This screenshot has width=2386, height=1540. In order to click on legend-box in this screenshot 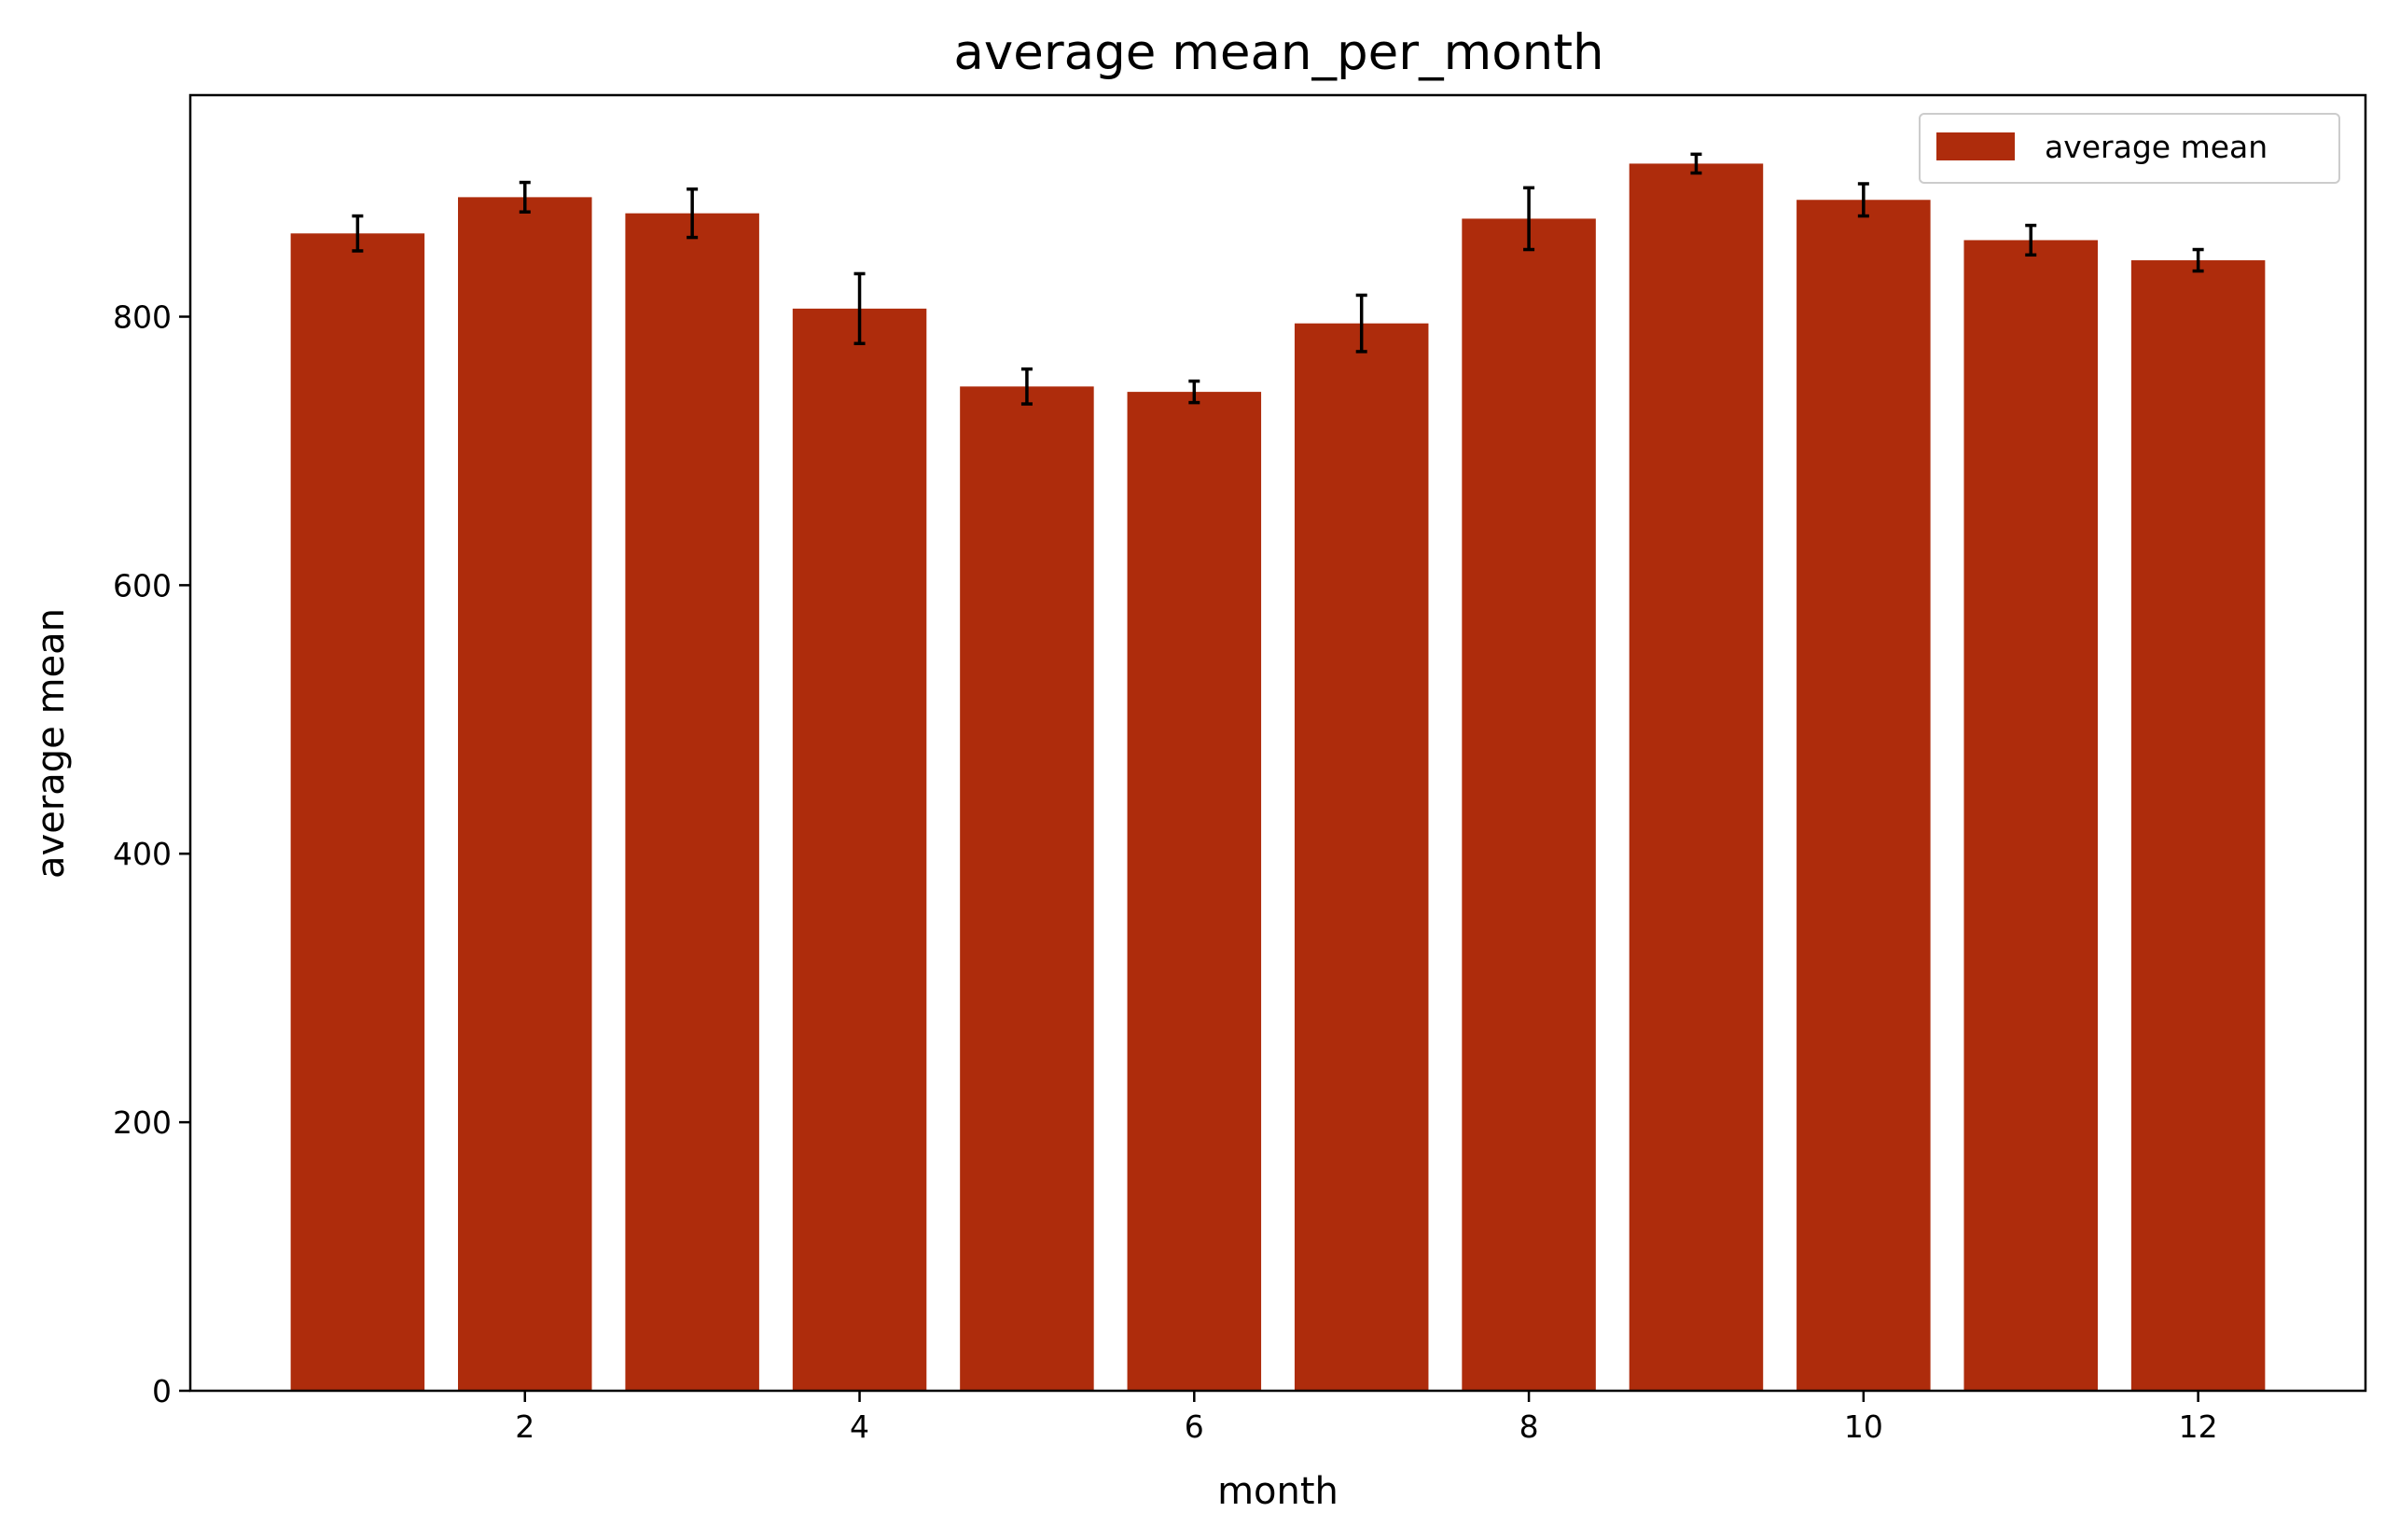, I will do `click(2129, 148)`.